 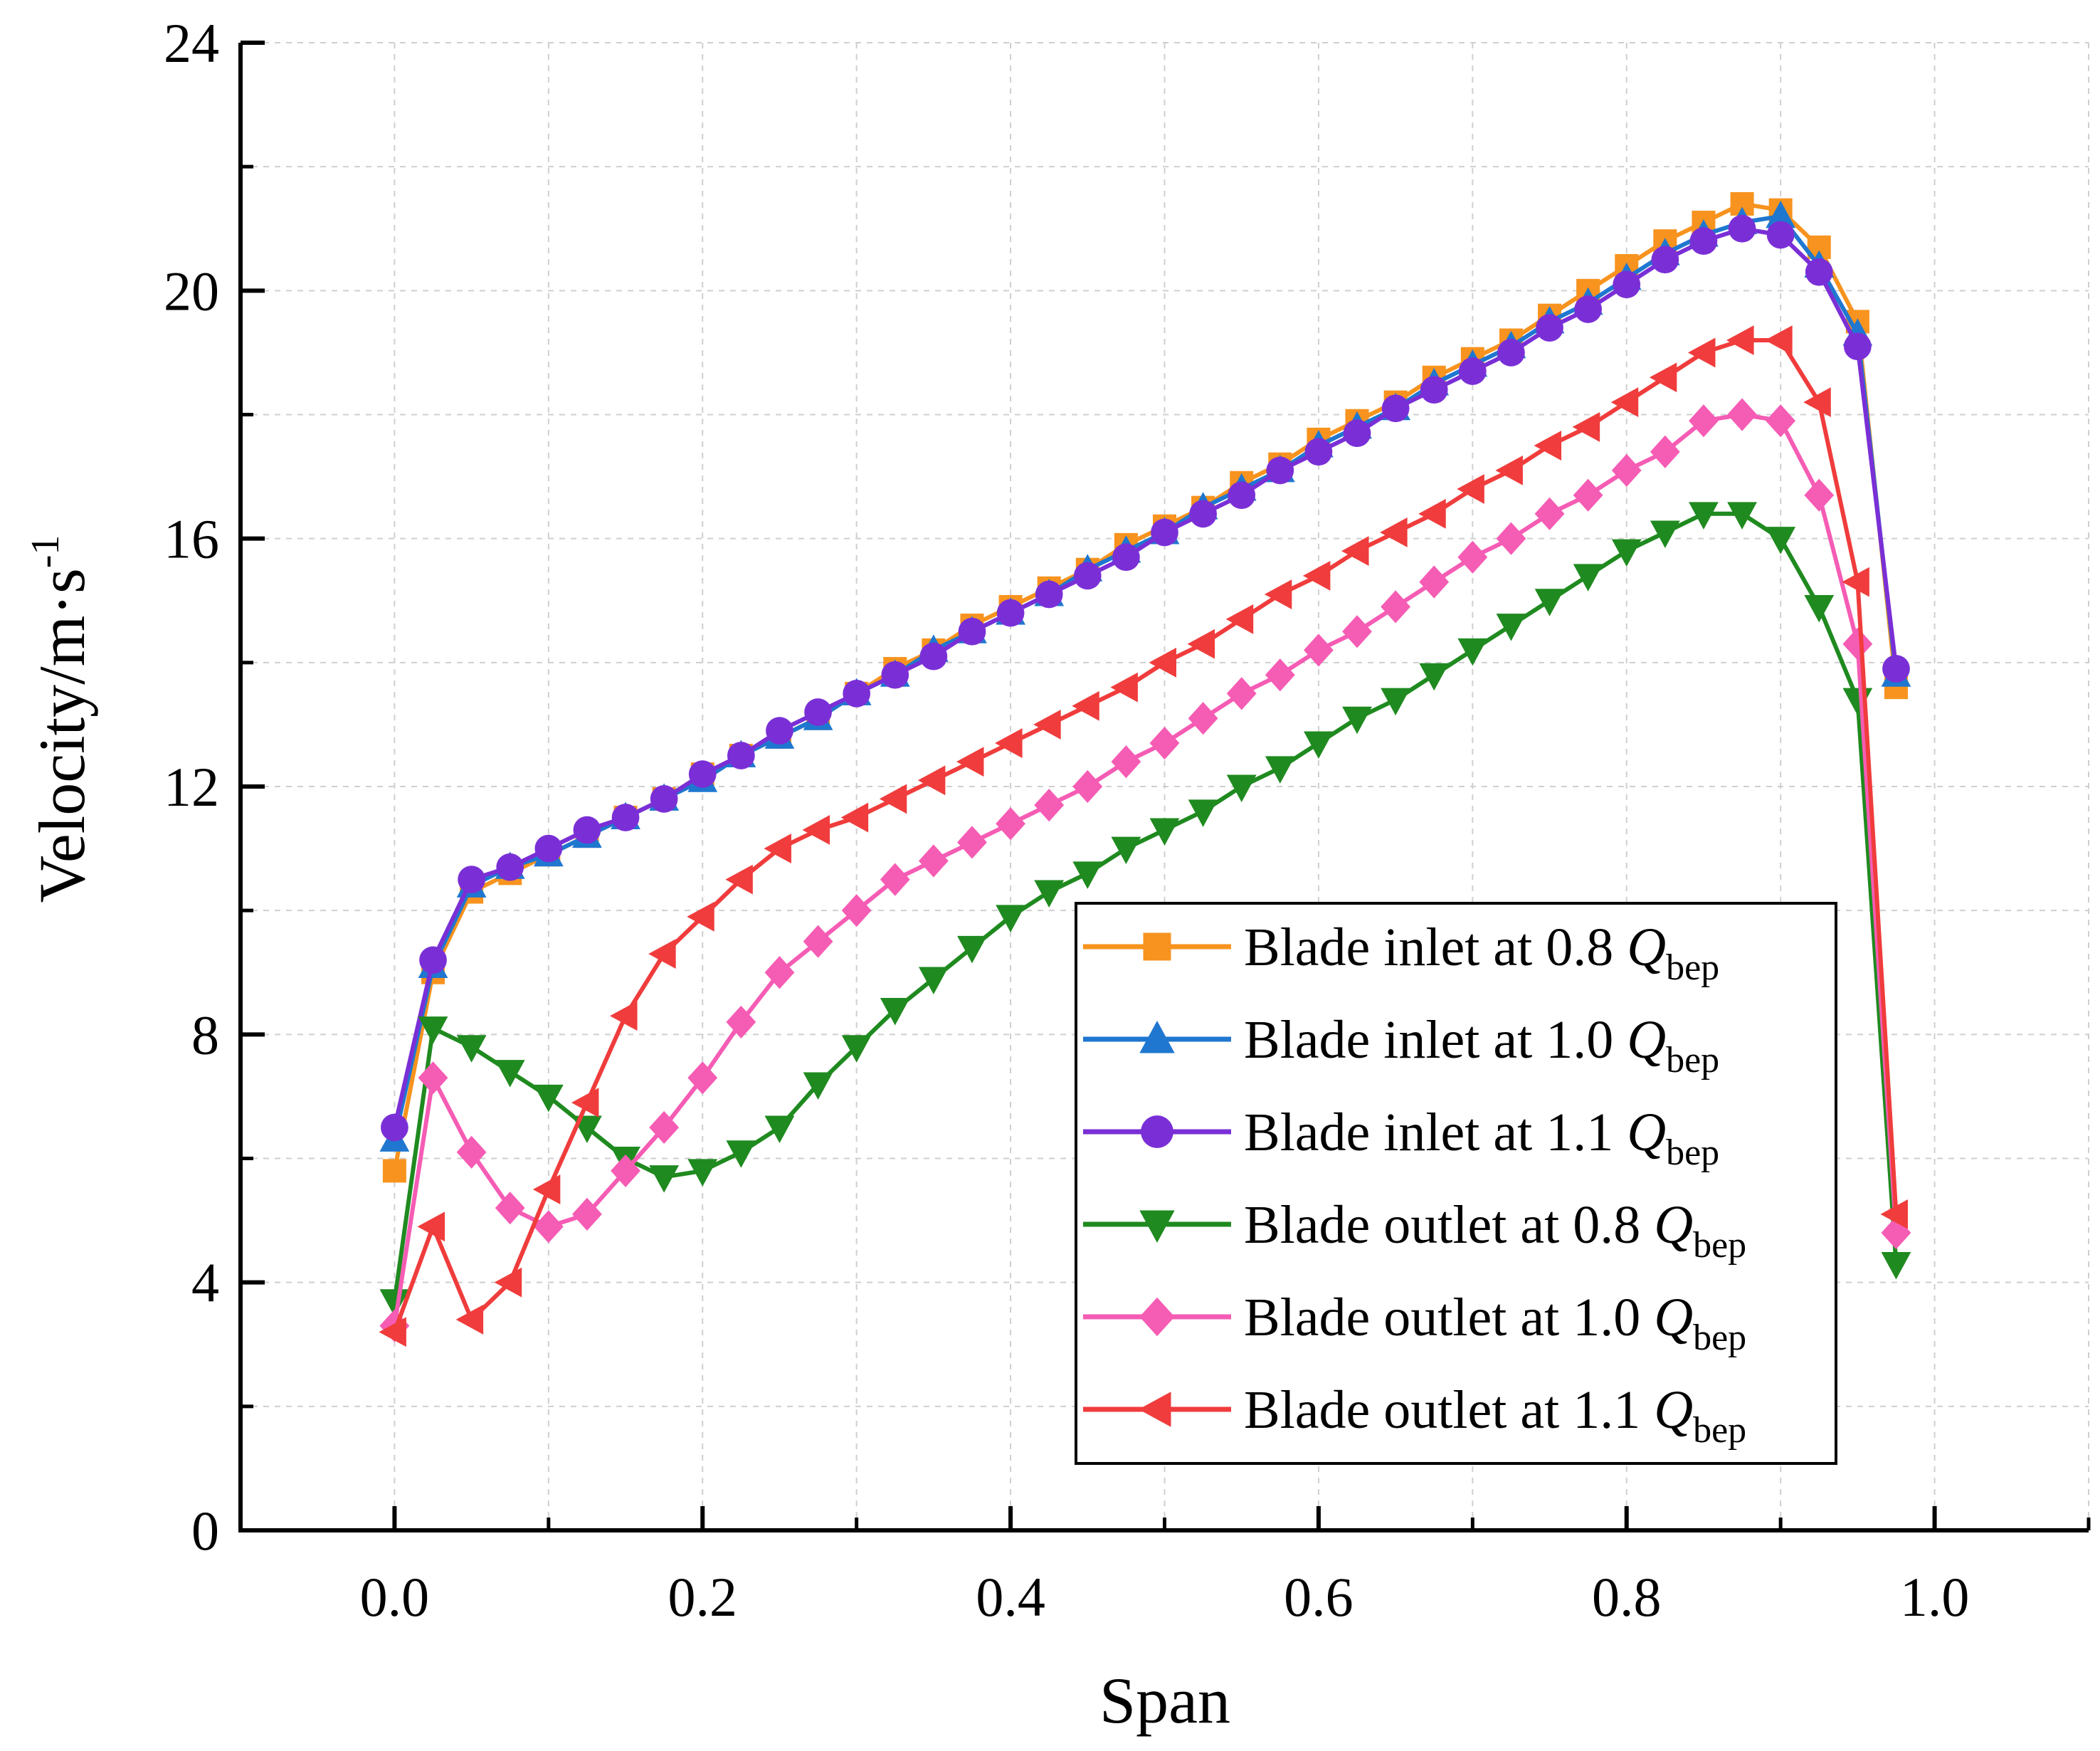 I want to click on x-tick-label: 0.4, so click(x=1010, y=1597).